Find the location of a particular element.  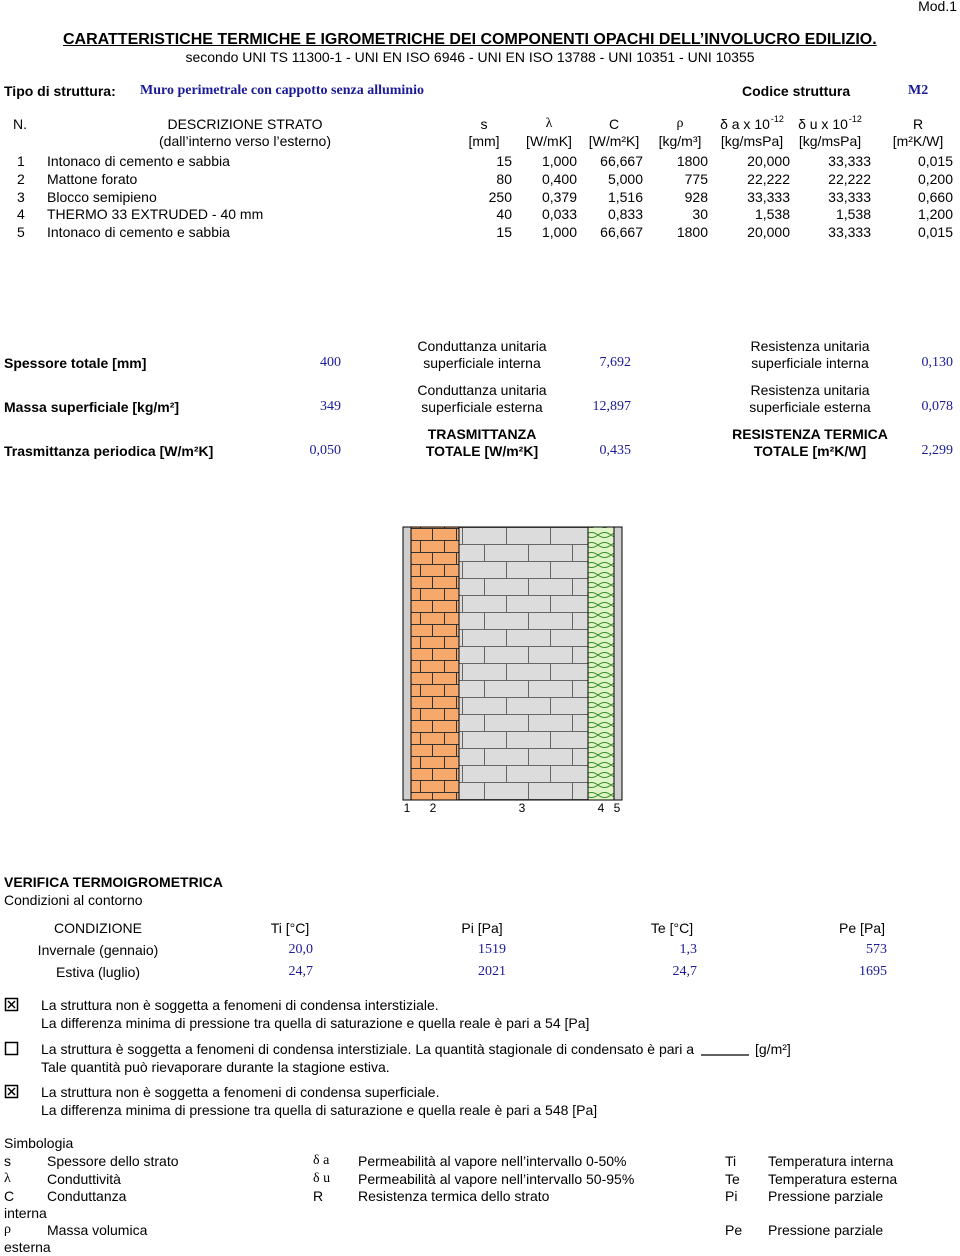

resistance-label: superficiale interna is located at coordinates (810, 363).